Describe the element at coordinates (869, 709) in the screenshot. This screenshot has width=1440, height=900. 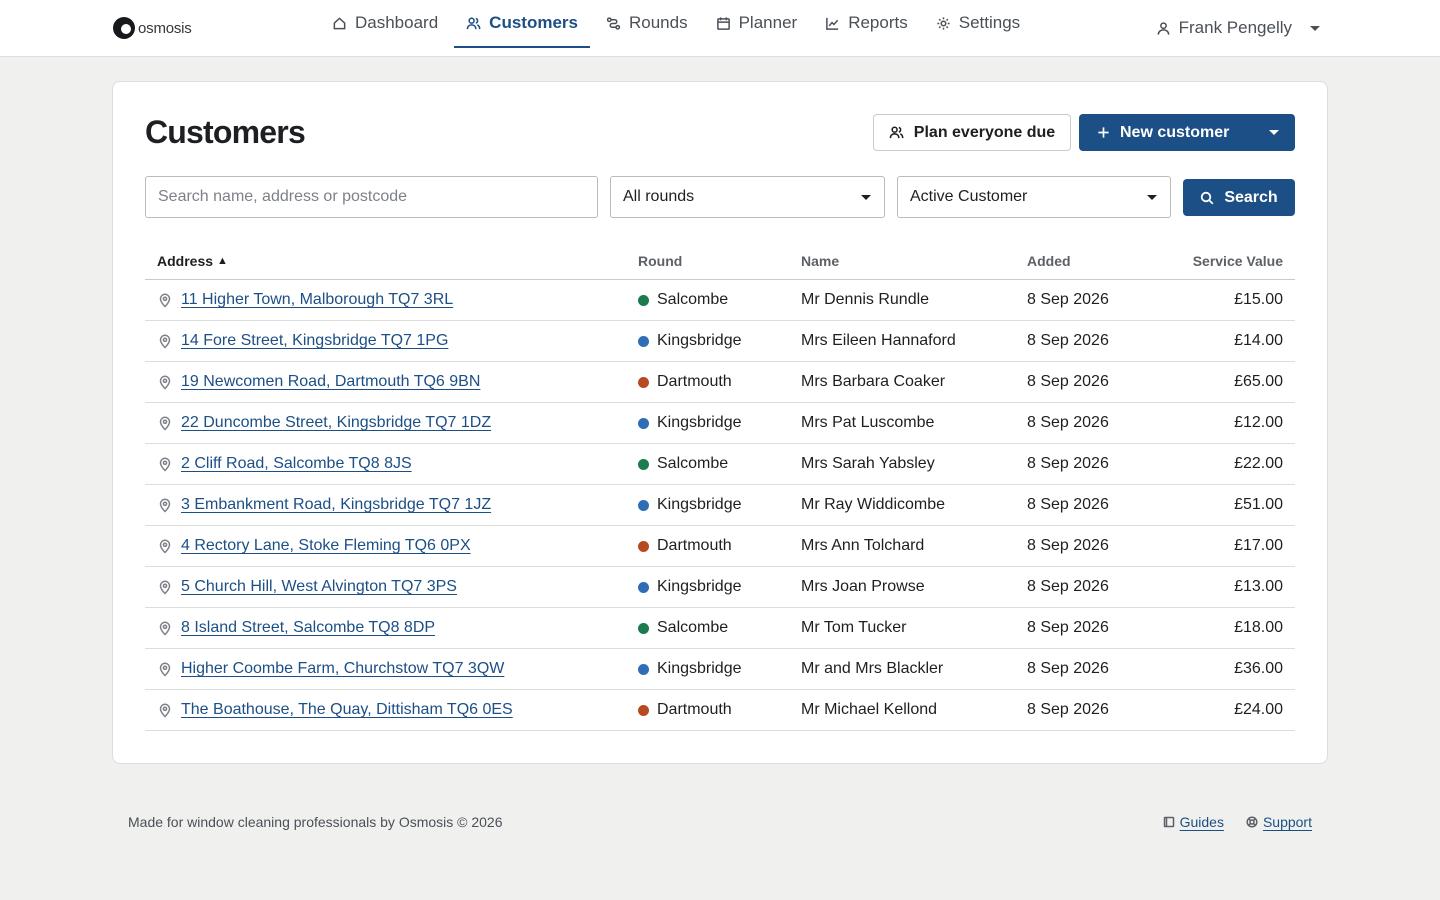
I see `cell-name: Mr Michael Kellond` at that location.